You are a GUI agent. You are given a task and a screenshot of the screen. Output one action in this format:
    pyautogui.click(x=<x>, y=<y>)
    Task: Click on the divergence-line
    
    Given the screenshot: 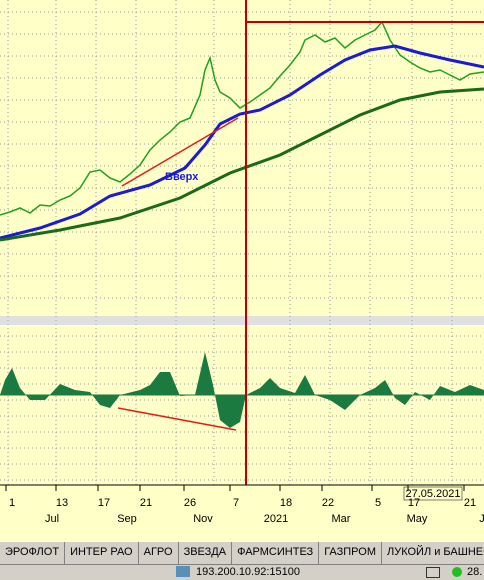 What is the action you would take?
    pyautogui.click(x=177, y=419)
    